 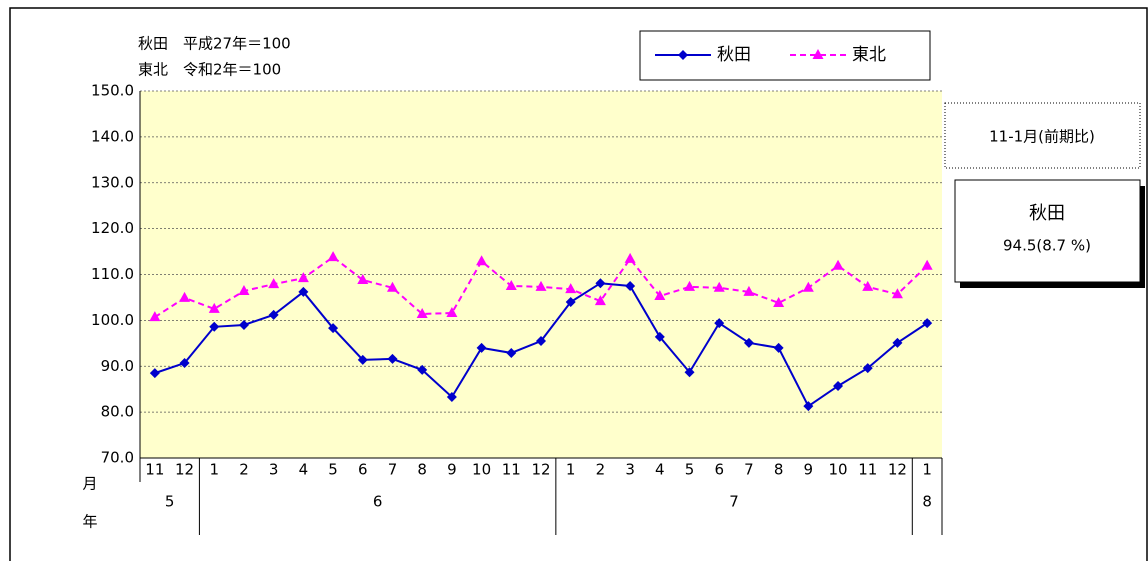 I want to click on year-label: 8, so click(x=927, y=502).